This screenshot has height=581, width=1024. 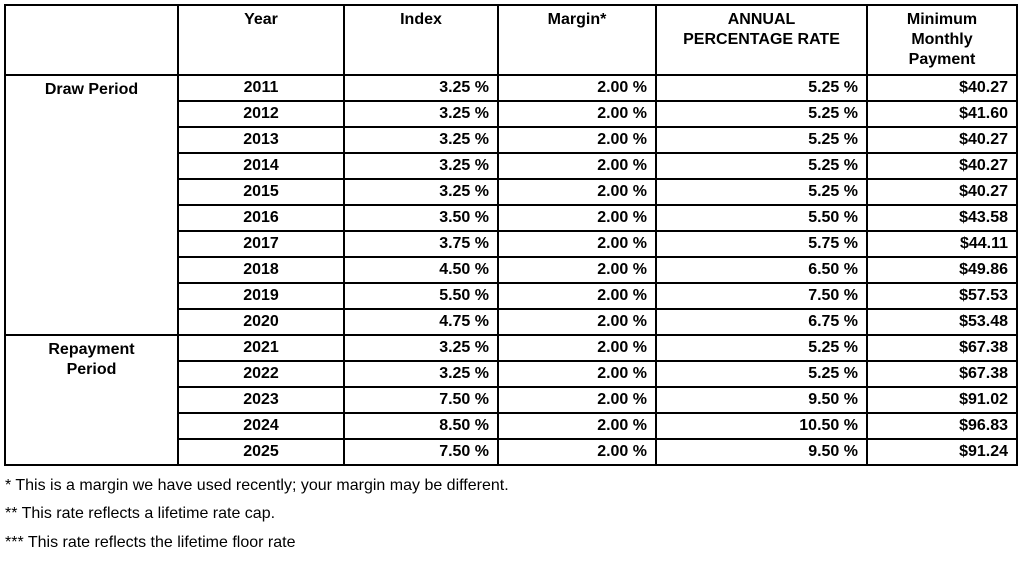 I want to click on apr-cell: 6.50 %, so click(x=761, y=270).